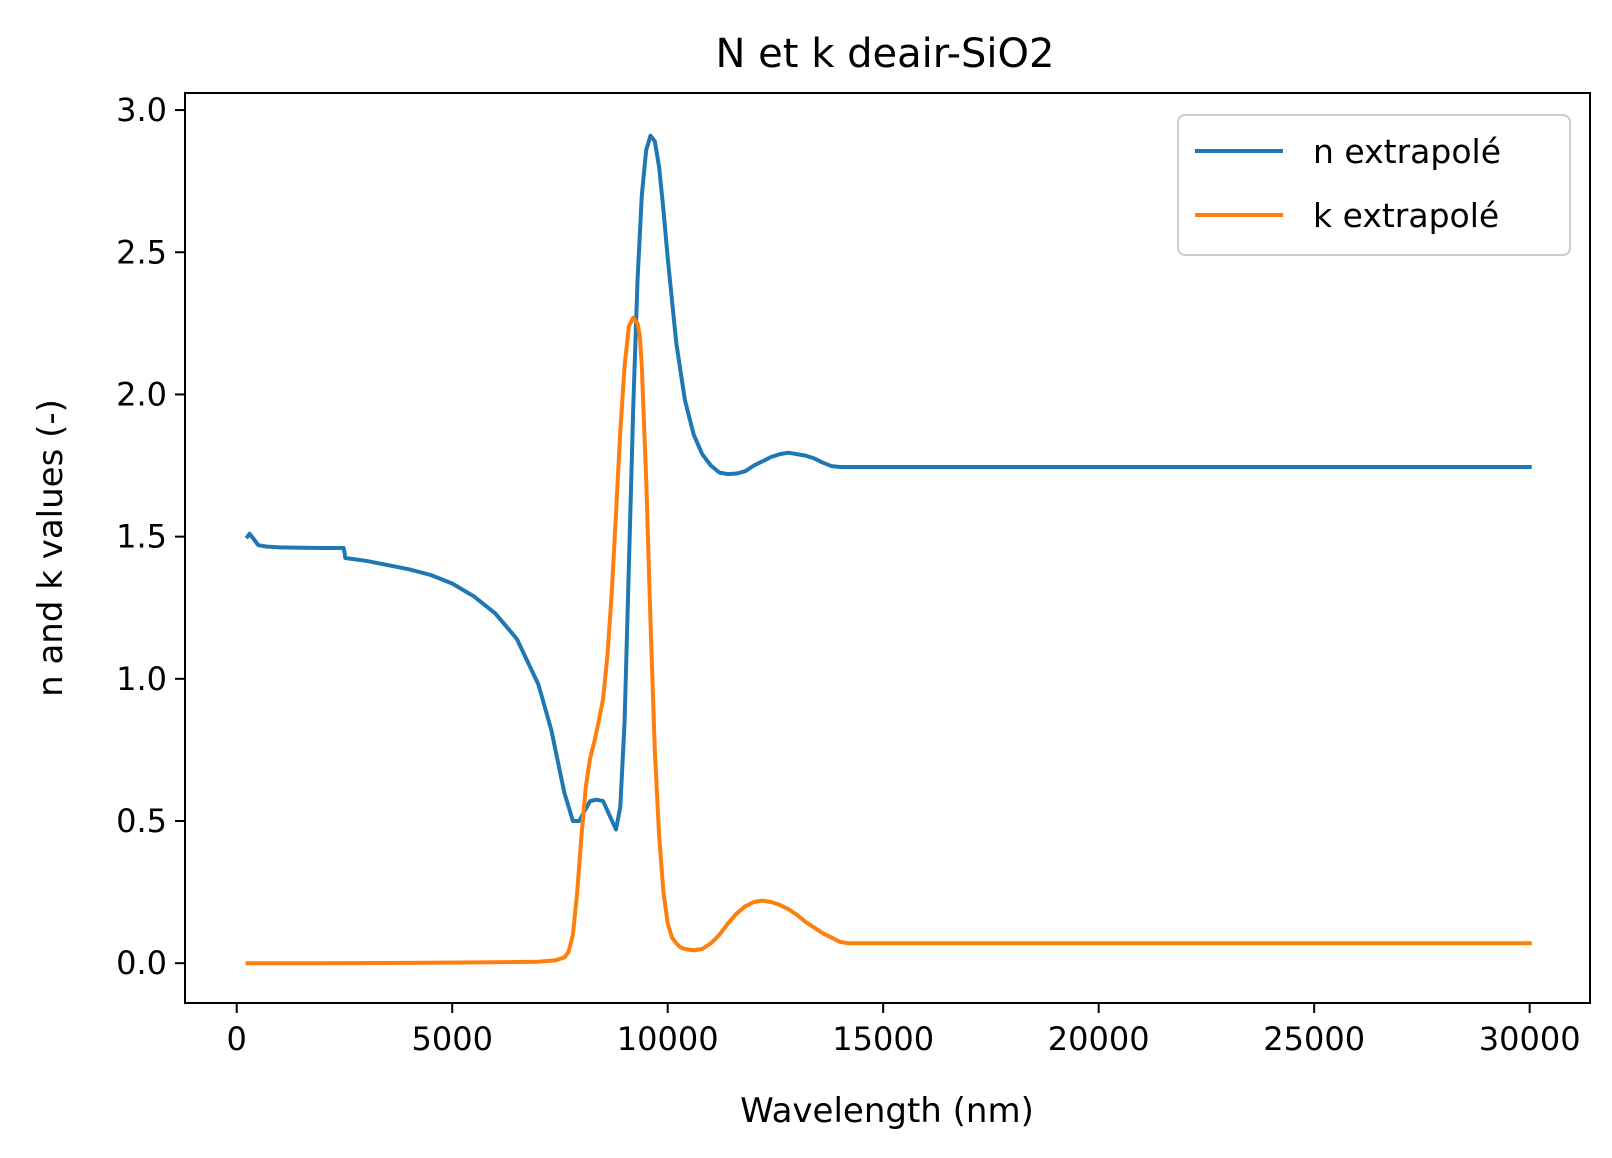 This screenshot has width=1612, height=1158. I want to click on x-tick-label: 5000, so click(451, 1039).